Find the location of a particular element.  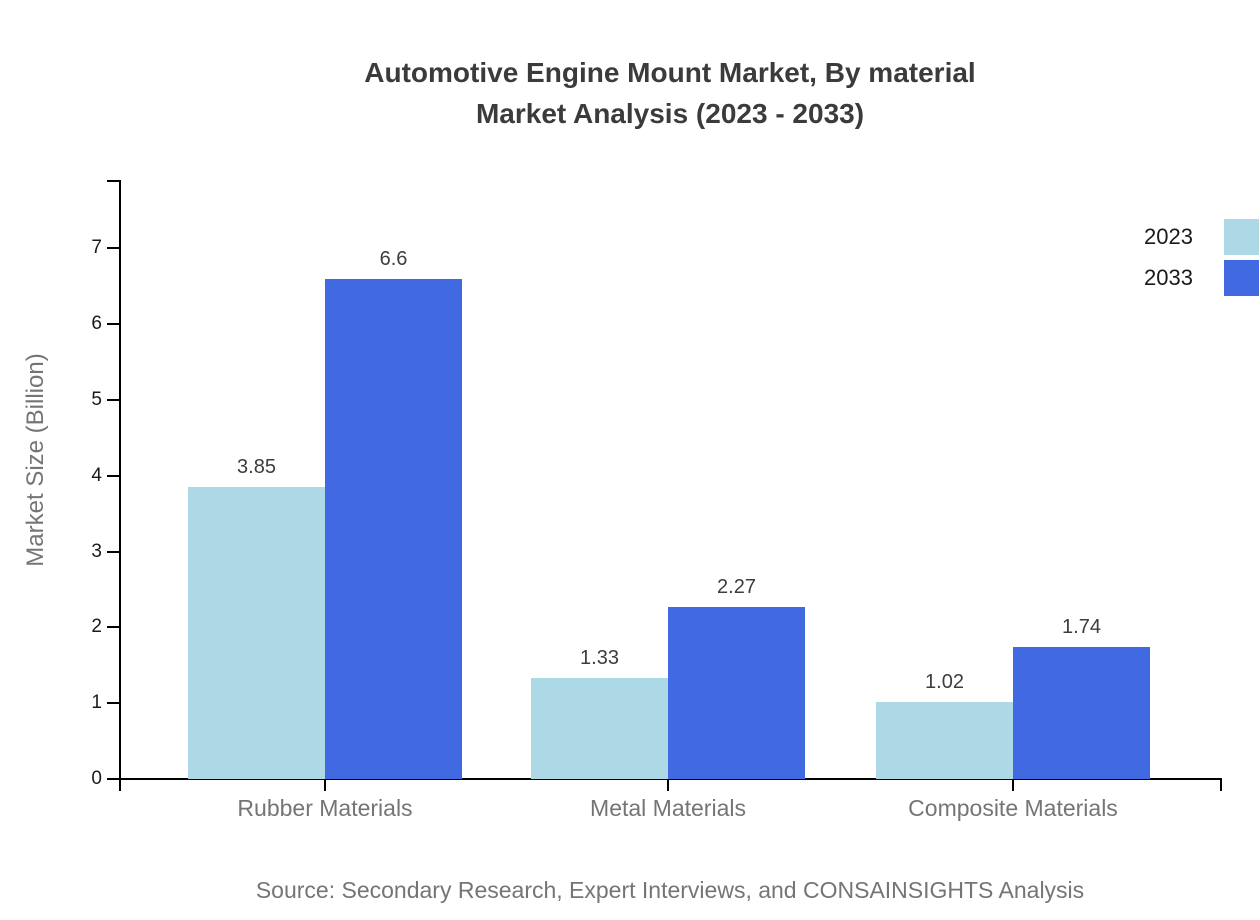

category-label: Metal Materials is located at coordinates (668, 808).